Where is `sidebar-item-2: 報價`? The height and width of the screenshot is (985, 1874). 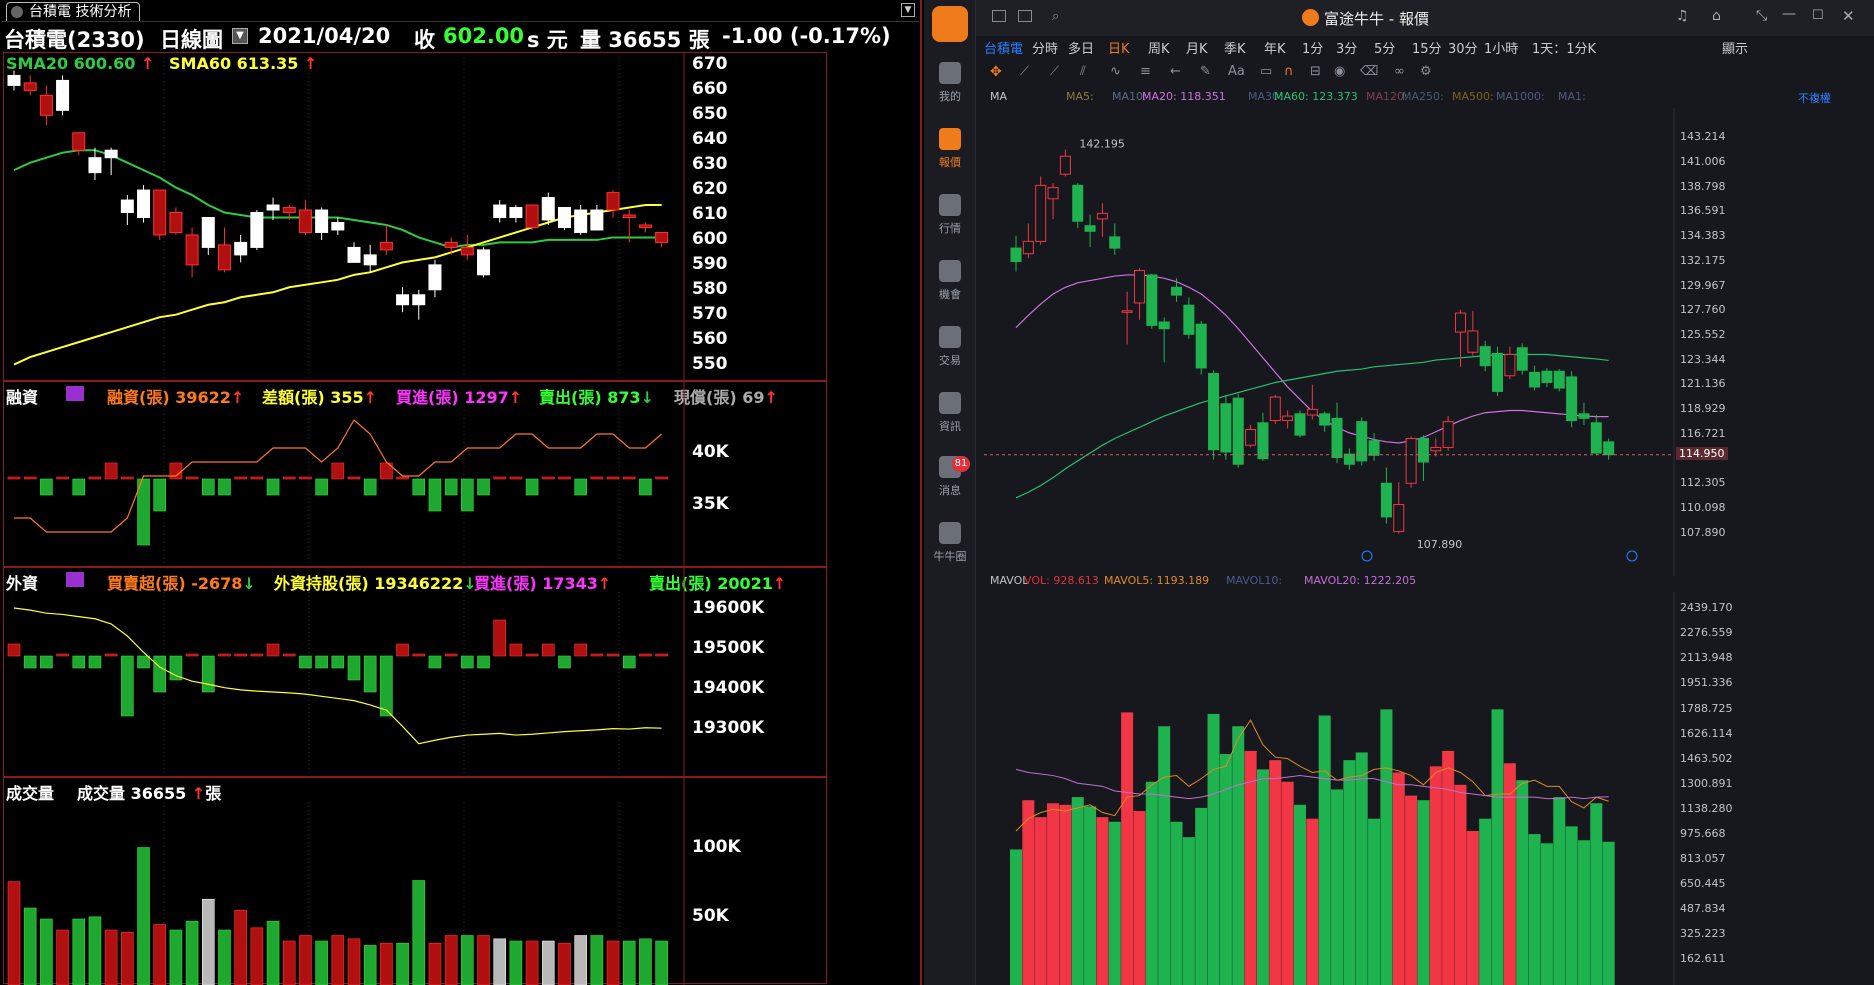
sidebar-item-2: 報價 is located at coordinates (950, 149).